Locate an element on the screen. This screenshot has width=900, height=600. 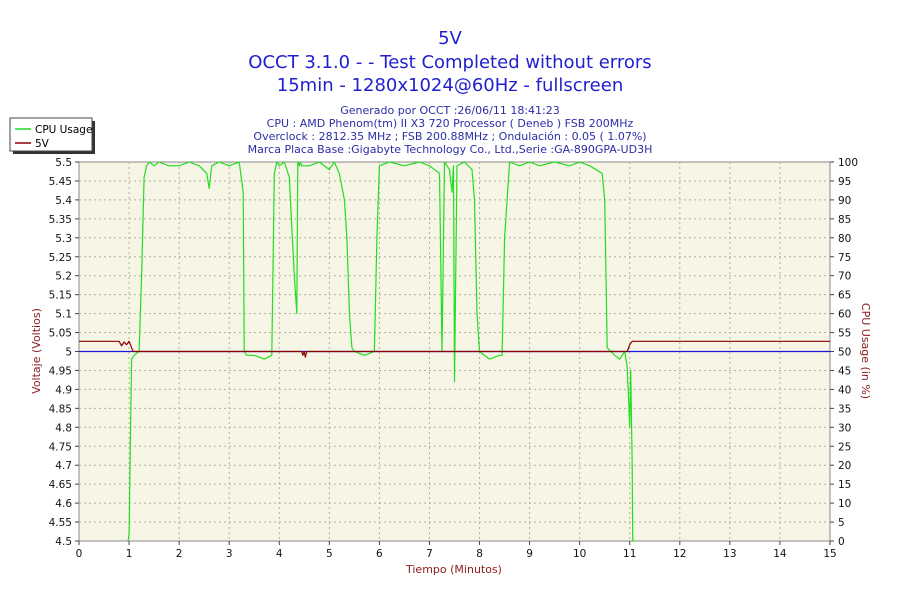
y-right-tick-label: 30 is located at coordinates (844, 428).